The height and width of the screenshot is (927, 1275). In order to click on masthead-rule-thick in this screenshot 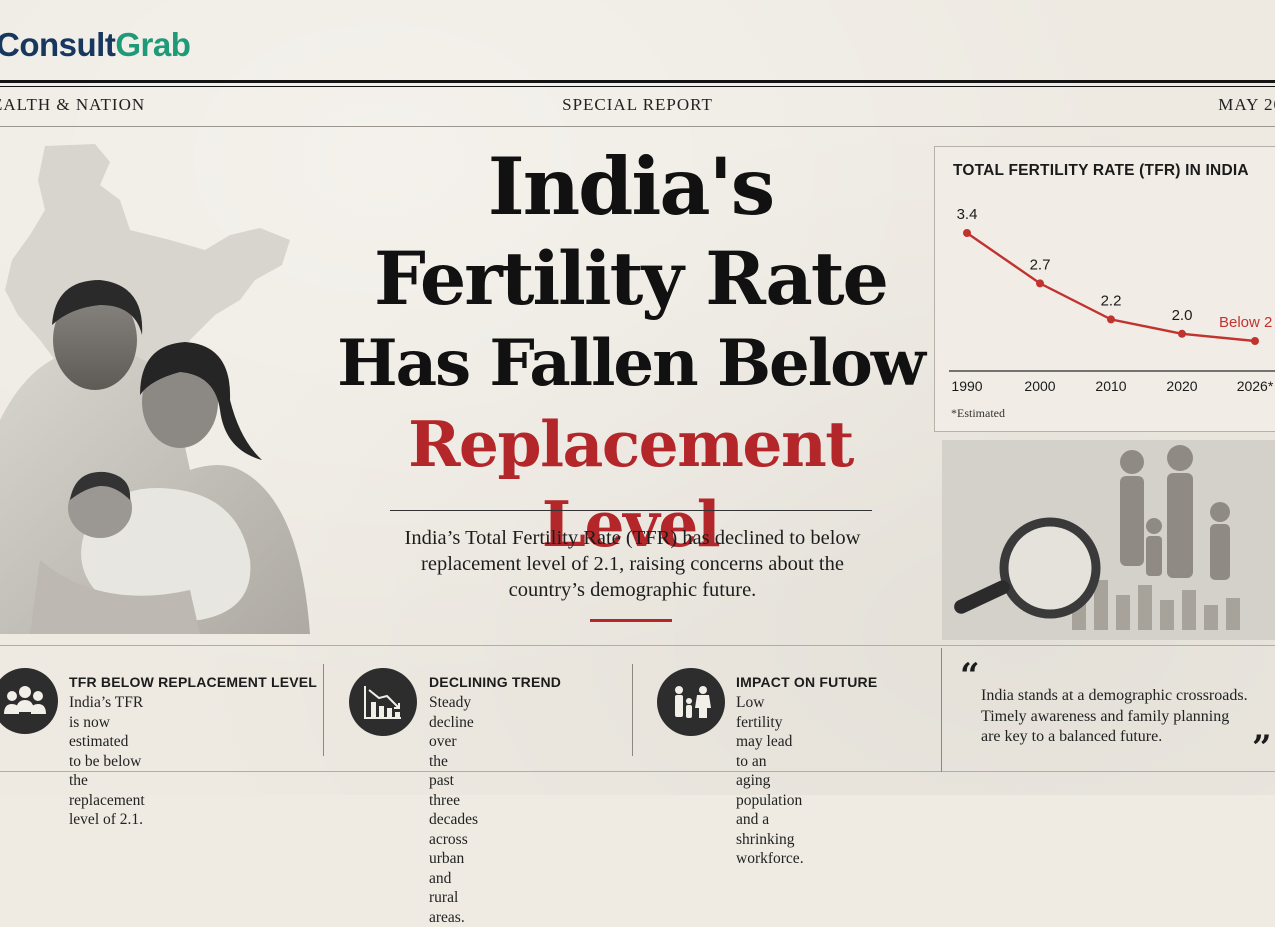, I will do `click(637, 81)`.